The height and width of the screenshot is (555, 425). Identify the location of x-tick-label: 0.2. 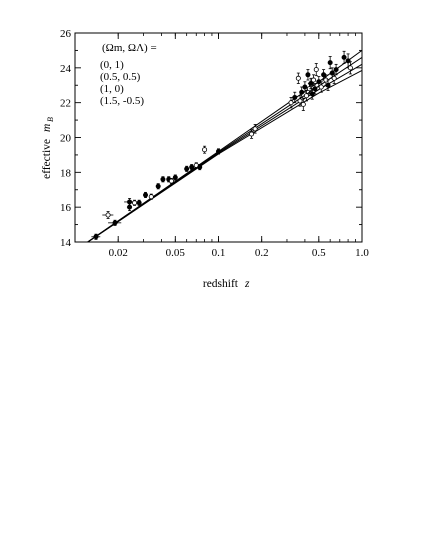
(262, 253).